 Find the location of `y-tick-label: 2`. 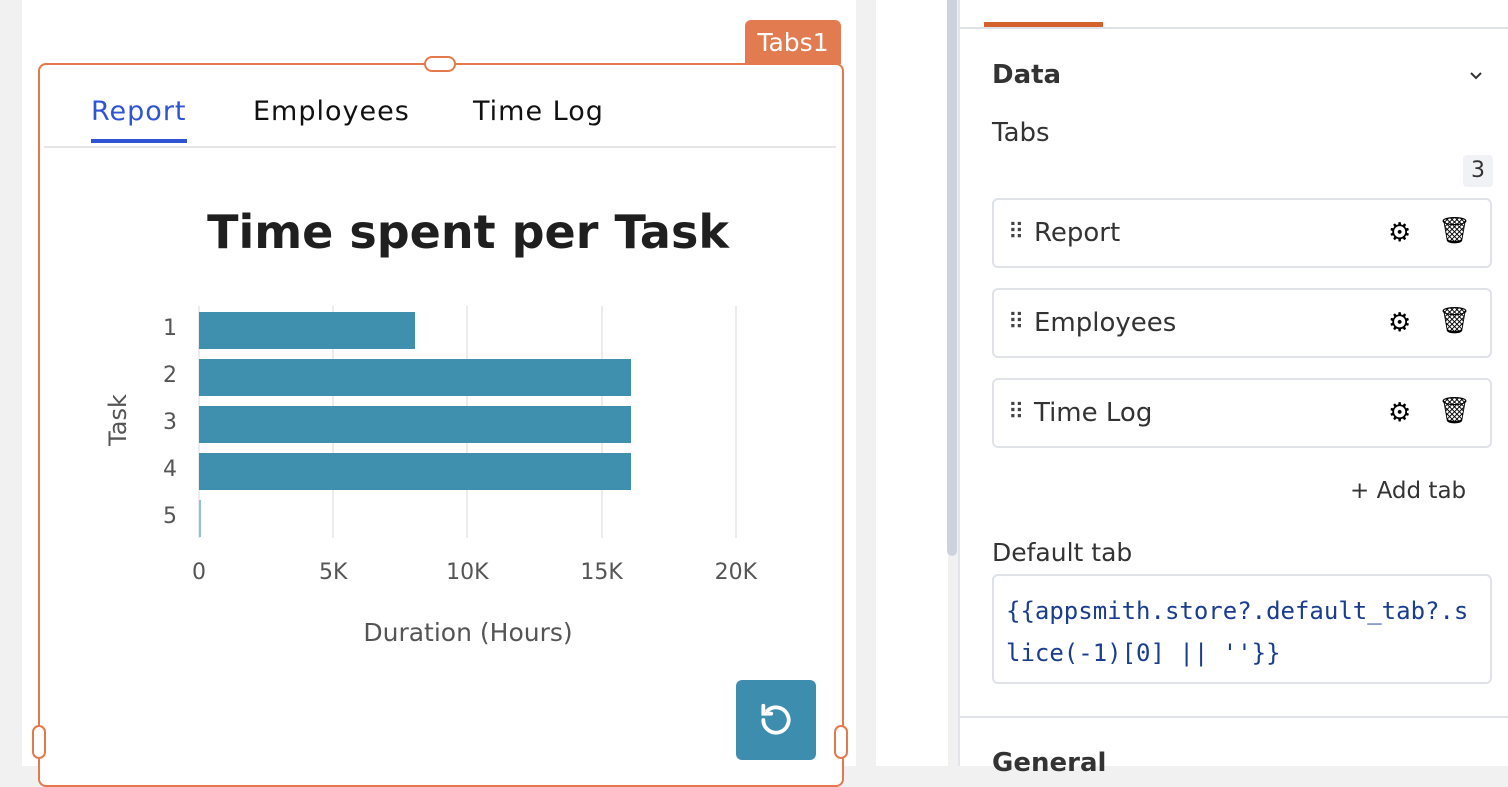

y-tick-label: 2 is located at coordinates (170, 375).